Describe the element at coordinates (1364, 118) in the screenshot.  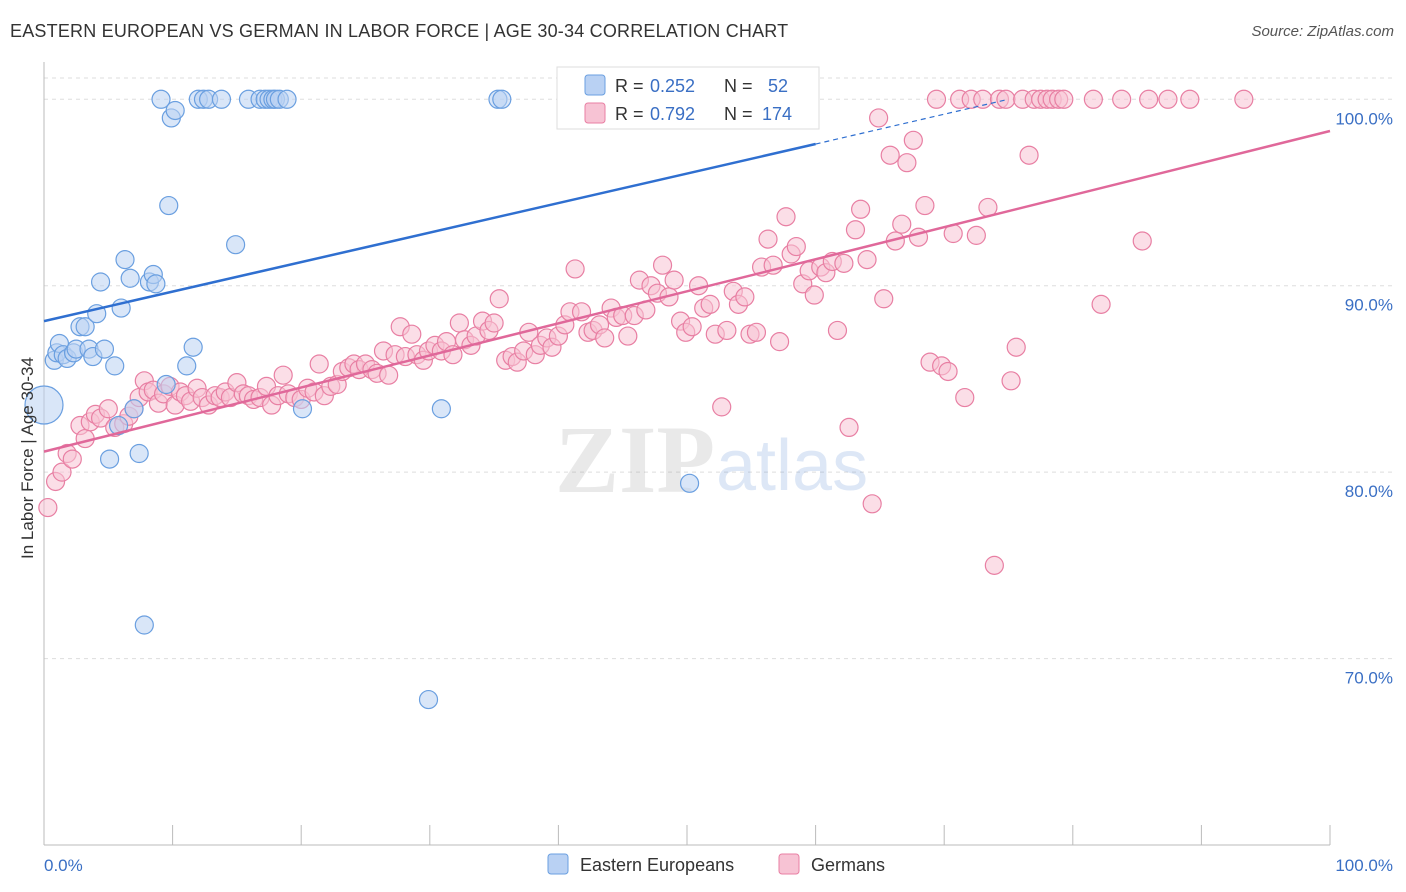
I see `y-tick-label-100: 100.0%` at that location.